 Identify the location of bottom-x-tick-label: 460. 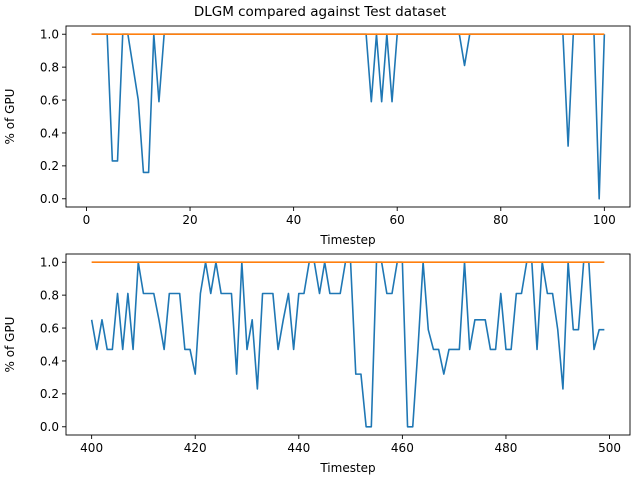
(402, 448).